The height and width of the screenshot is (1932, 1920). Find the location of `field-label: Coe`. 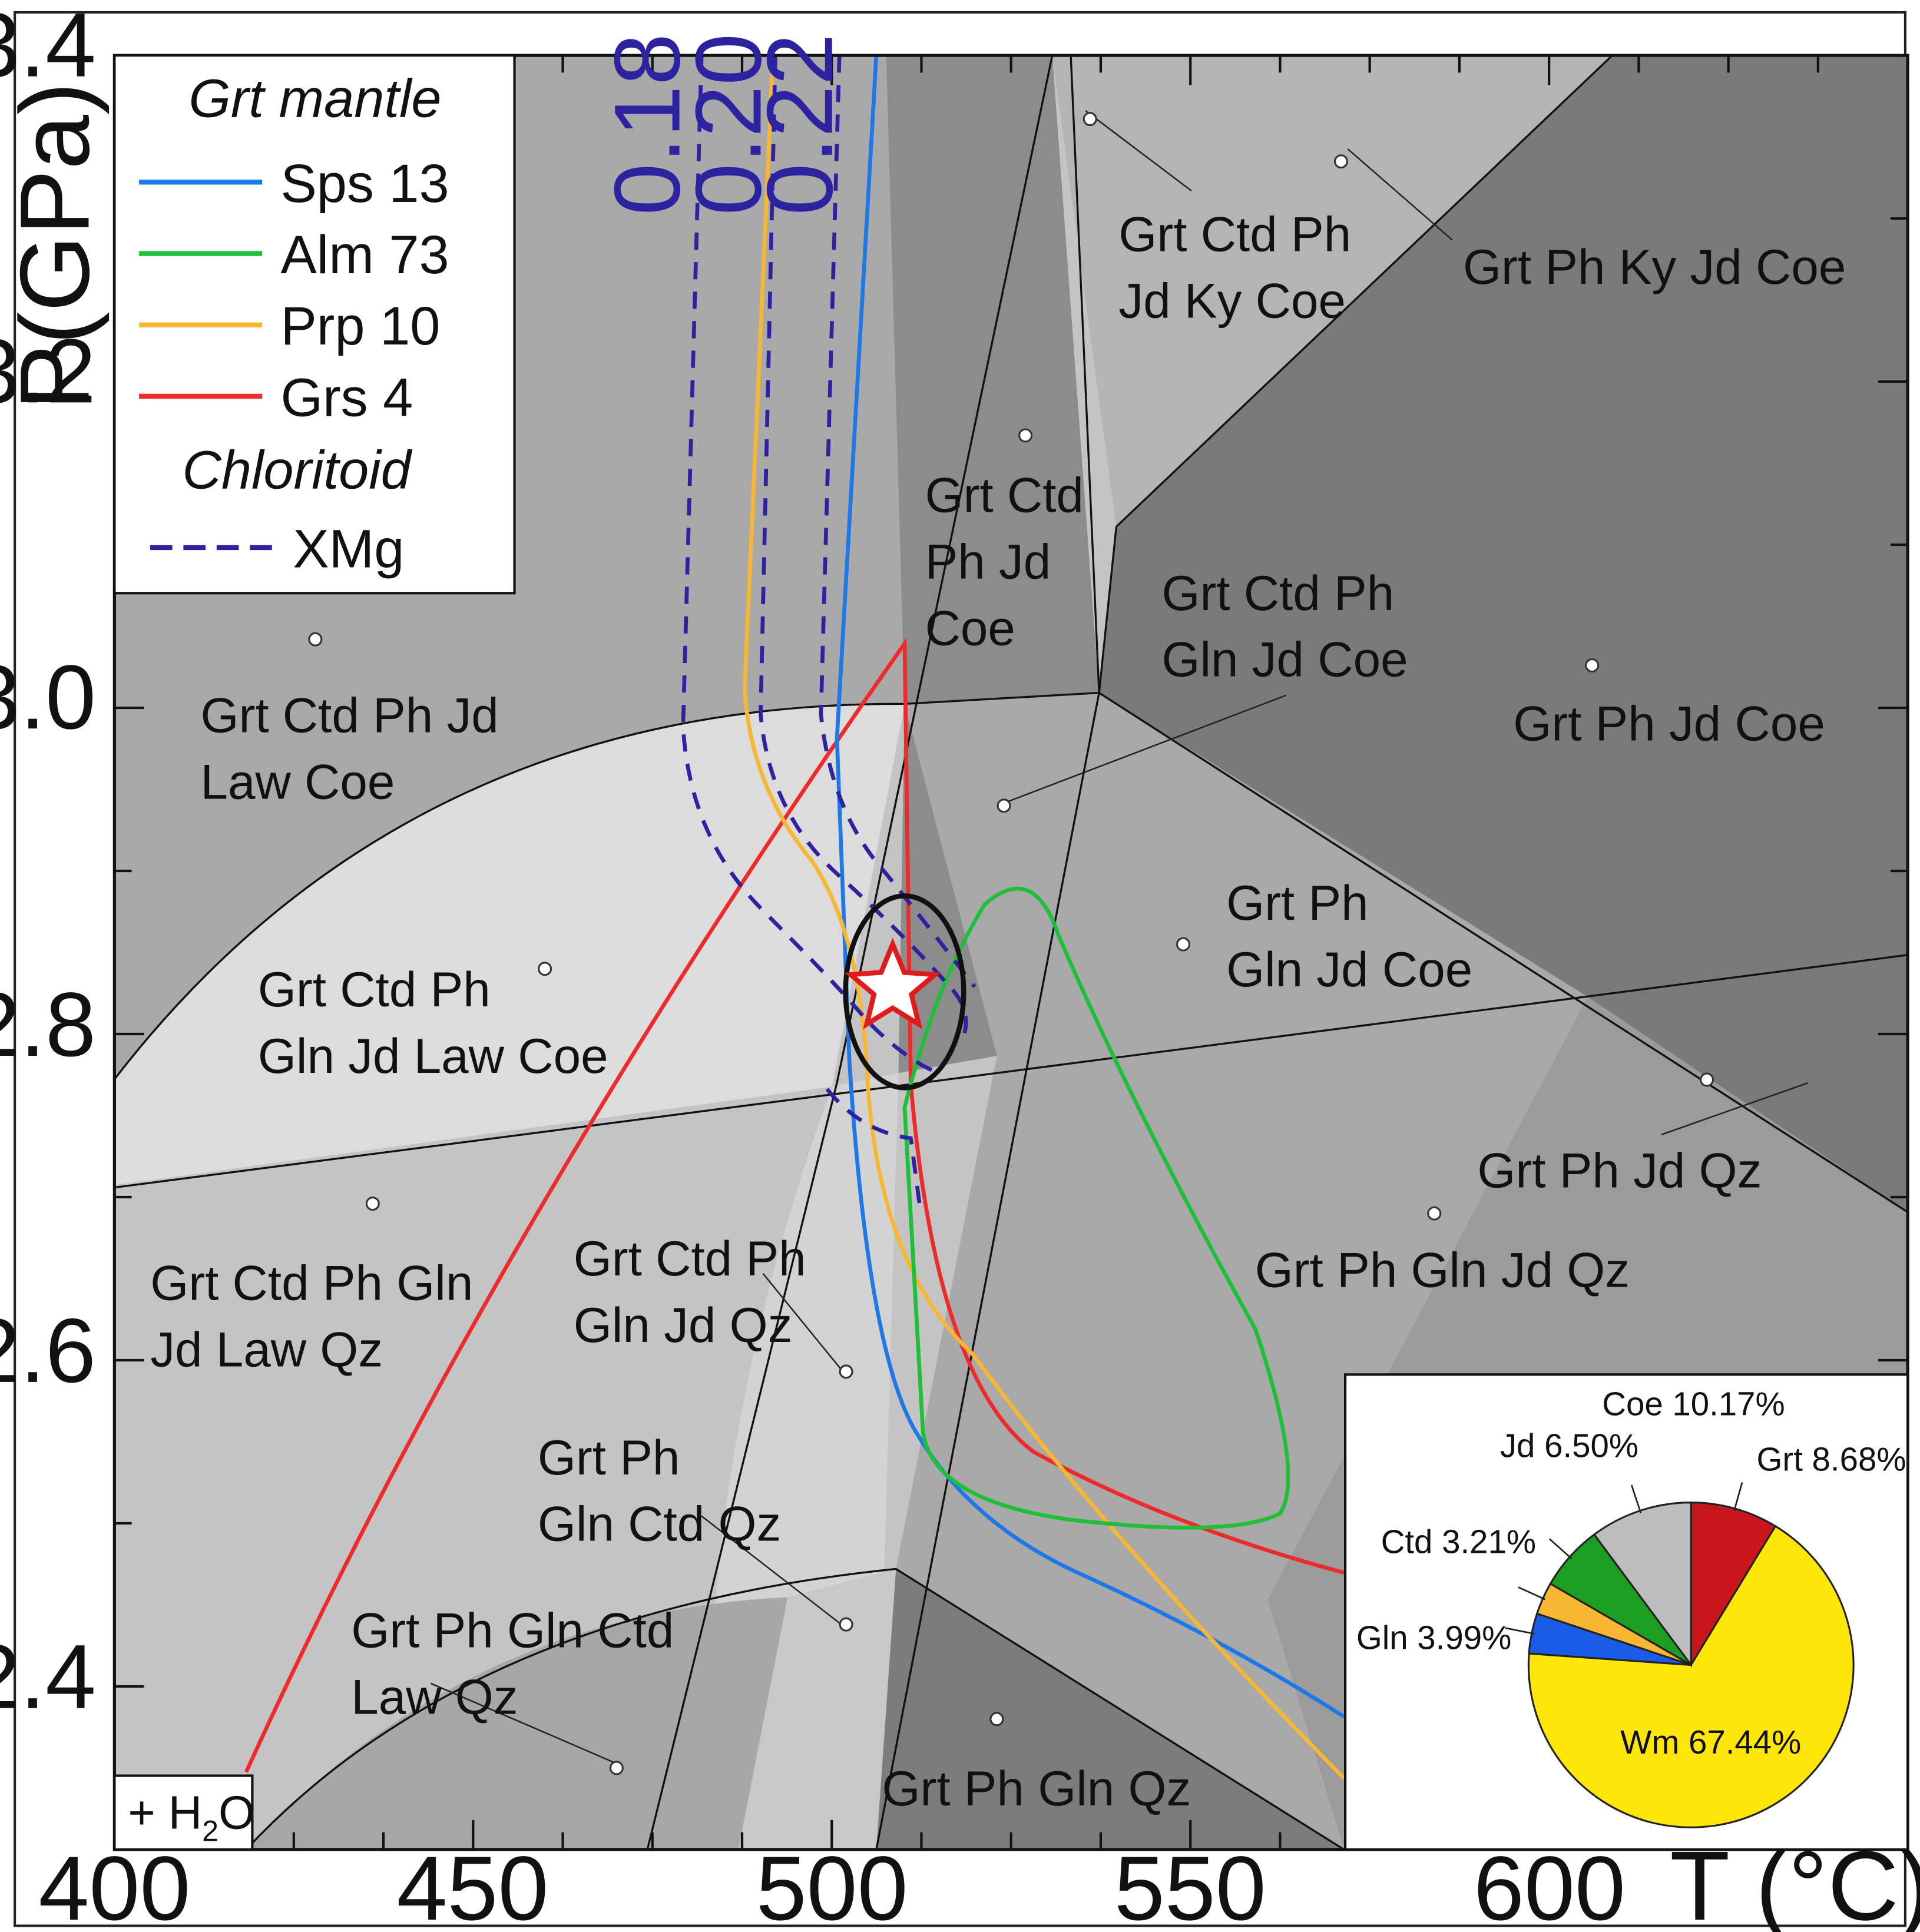

field-label: Coe is located at coordinates (970, 627).